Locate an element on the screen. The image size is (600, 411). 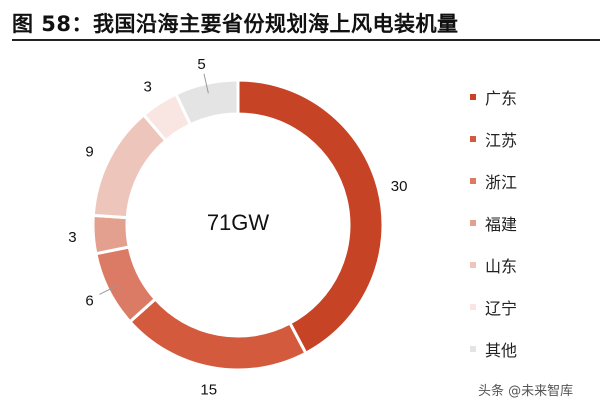
center-label: 71GW is located at coordinates (238, 222).